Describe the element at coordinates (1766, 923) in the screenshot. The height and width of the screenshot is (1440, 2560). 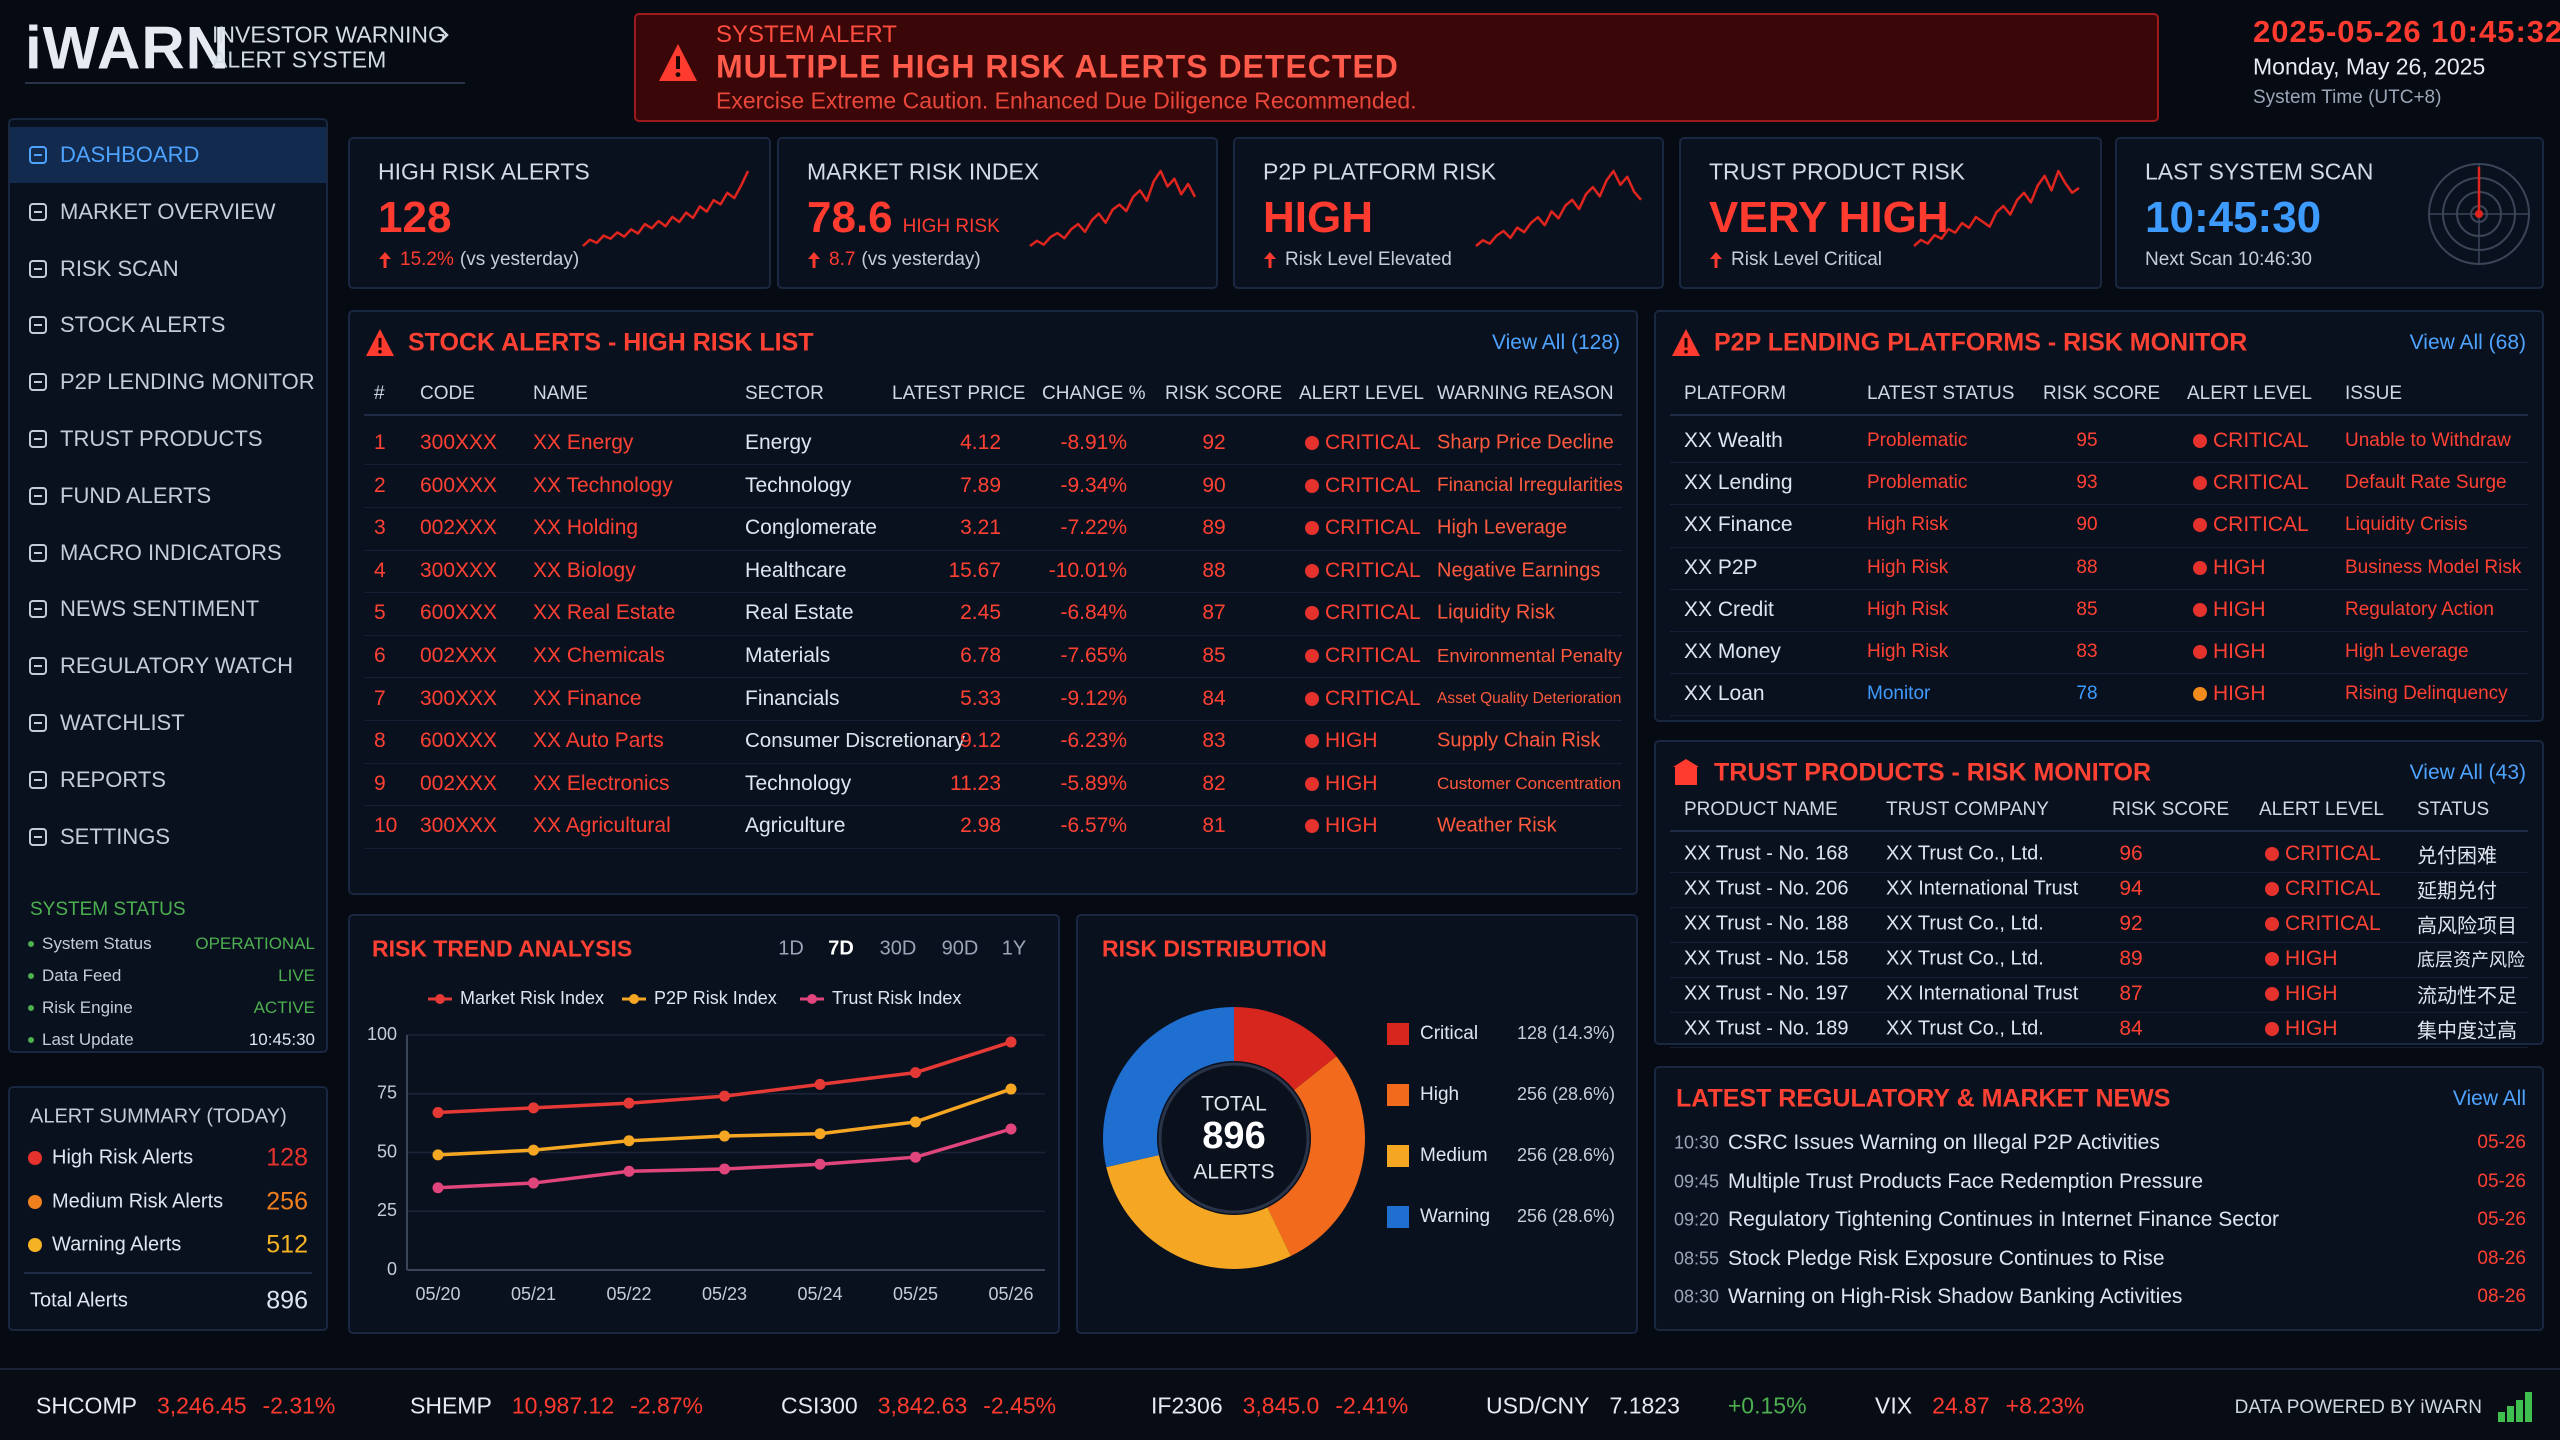
I see `product-name: XX Trust - No. 188` at that location.